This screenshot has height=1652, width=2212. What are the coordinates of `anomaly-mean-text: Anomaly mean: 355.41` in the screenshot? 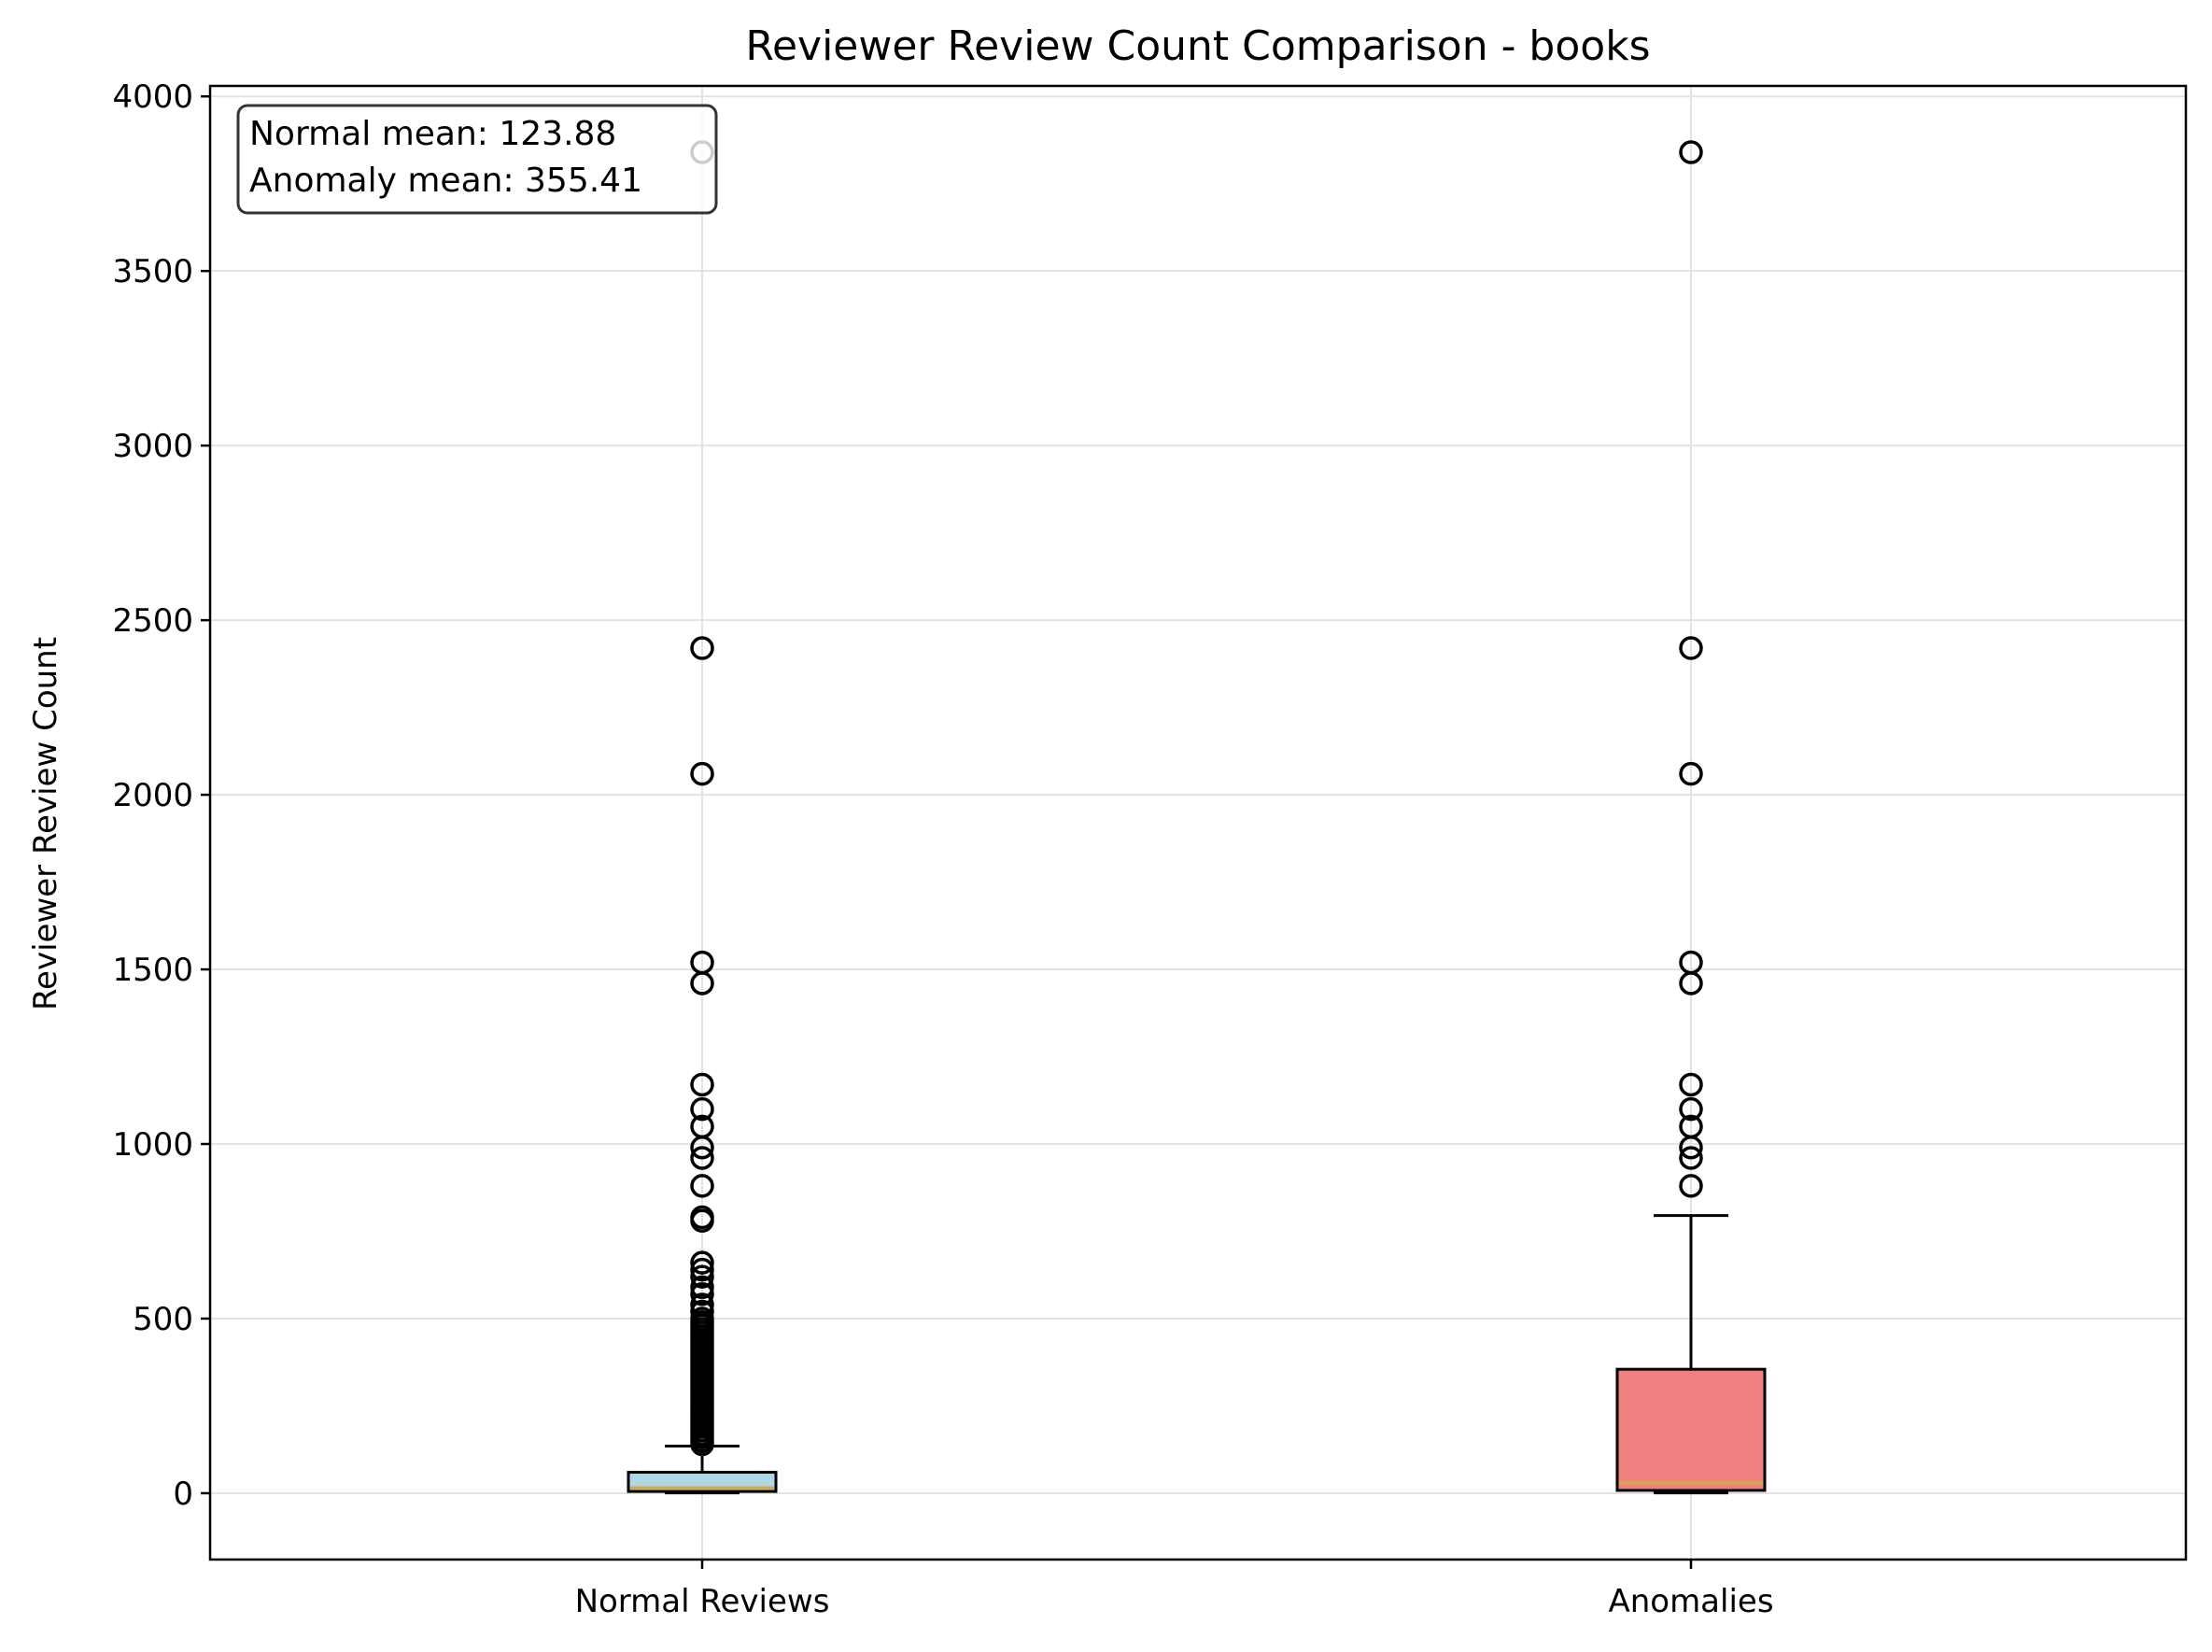 It's located at (445, 181).